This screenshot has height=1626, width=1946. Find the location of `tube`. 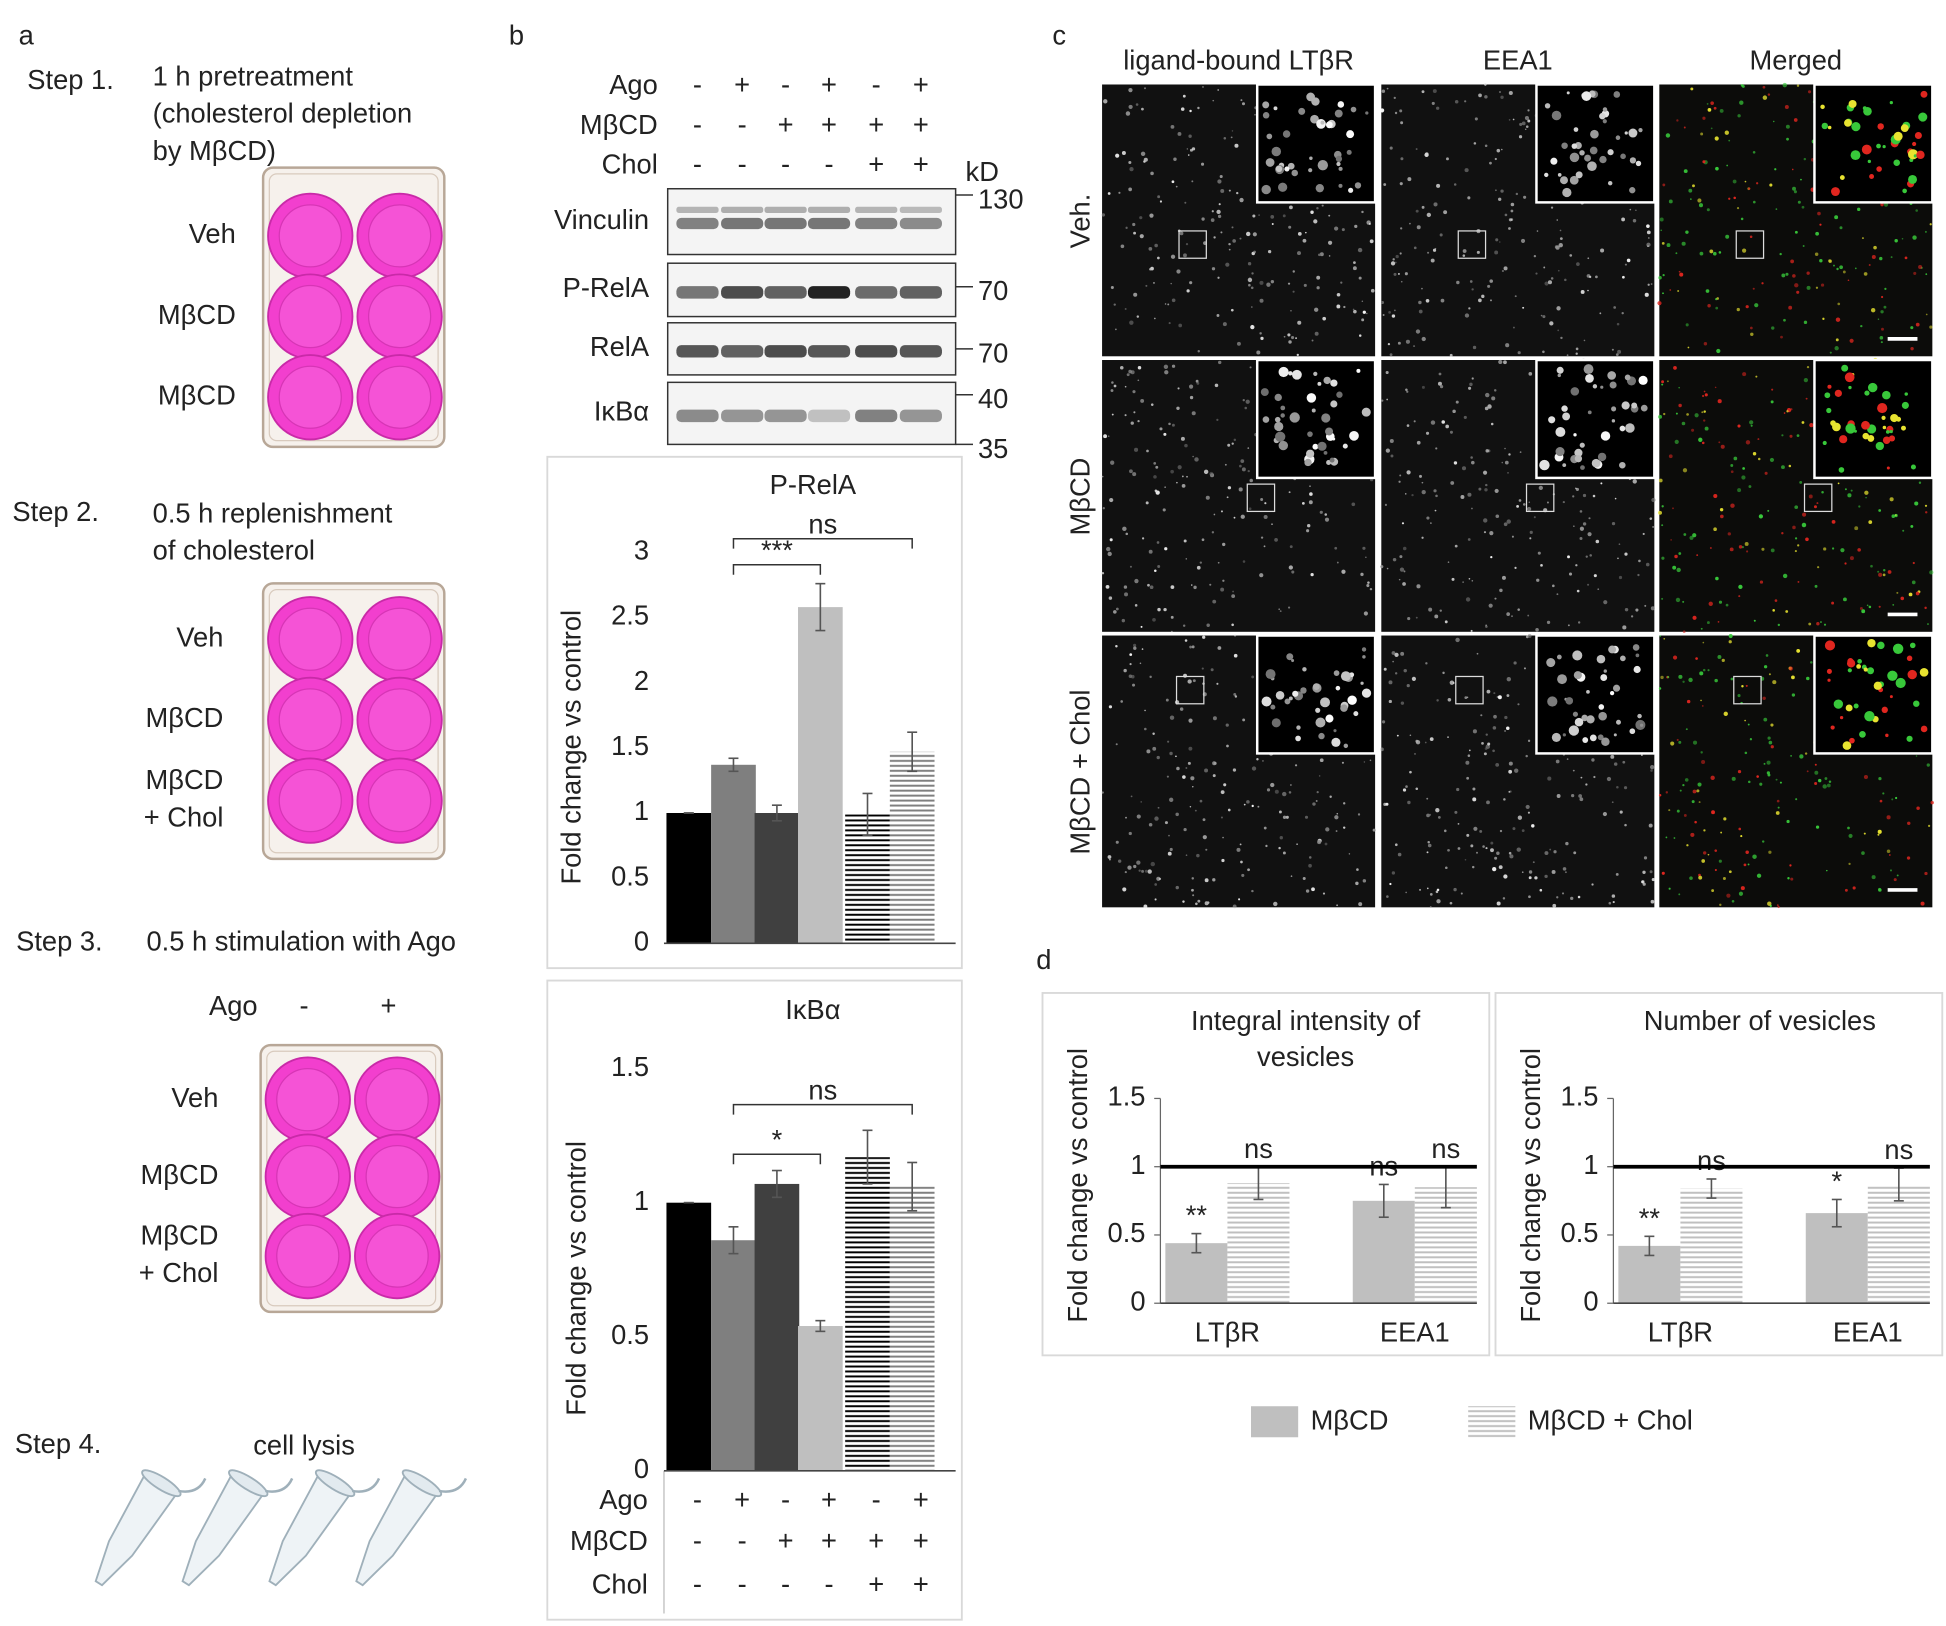

tube is located at coordinates (324, 1528).